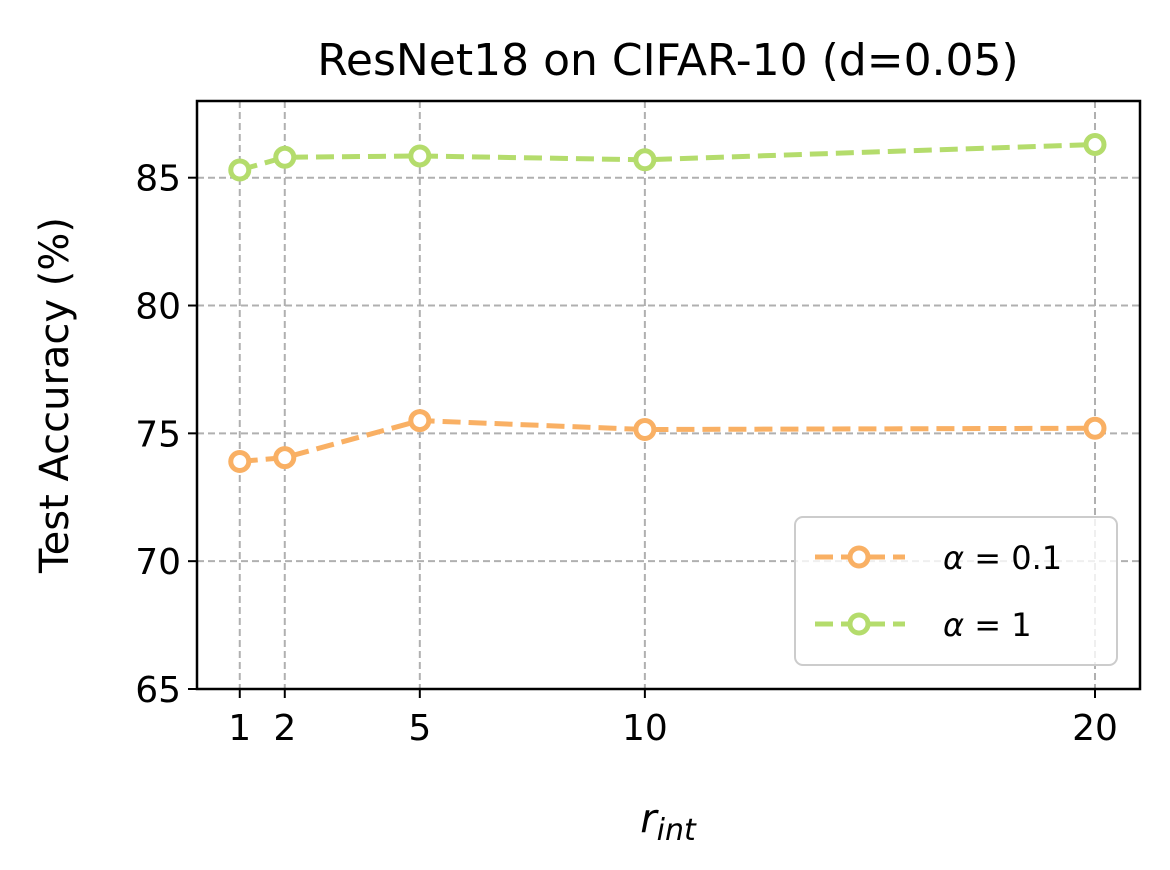  Describe the element at coordinates (158, 434) in the screenshot. I see `y-tick-label: 75` at that location.